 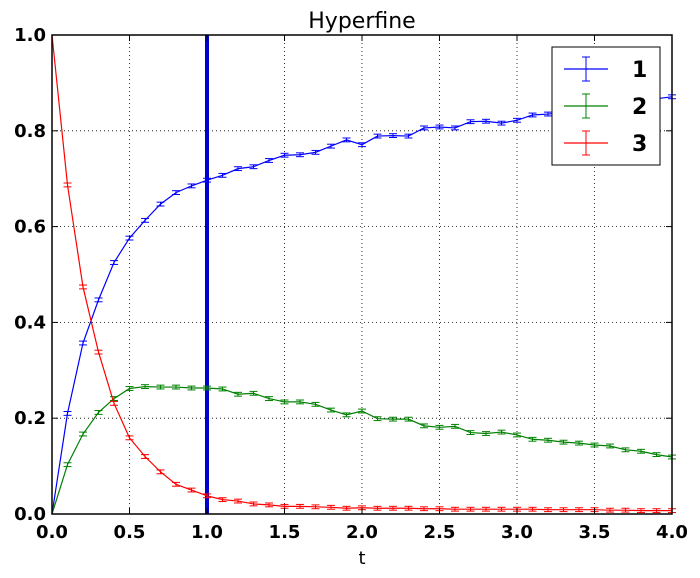 What do you see at coordinates (30, 35) in the screenshot?
I see `y-tick-label: 1.0` at bounding box center [30, 35].